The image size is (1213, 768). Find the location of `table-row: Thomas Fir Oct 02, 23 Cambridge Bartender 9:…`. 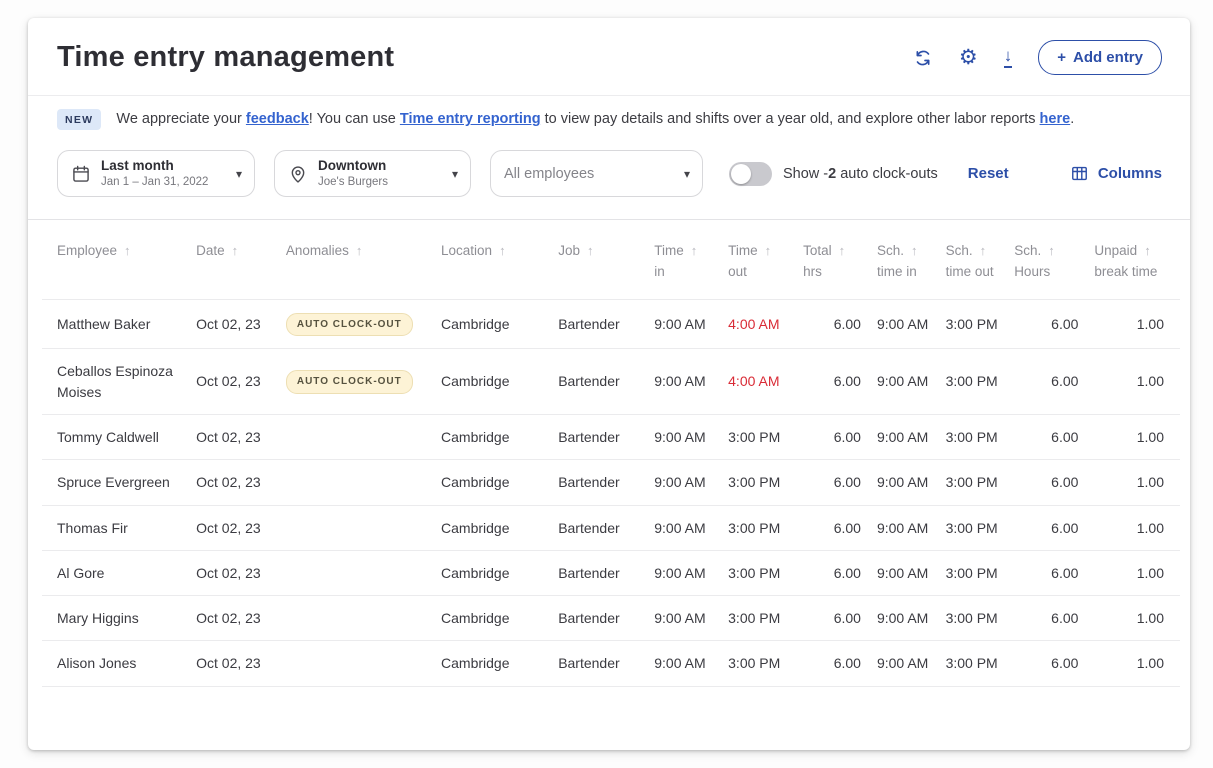

table-row: Thomas Fir Oct 02, 23 Cambridge Bartender 9:… is located at coordinates (611, 528).